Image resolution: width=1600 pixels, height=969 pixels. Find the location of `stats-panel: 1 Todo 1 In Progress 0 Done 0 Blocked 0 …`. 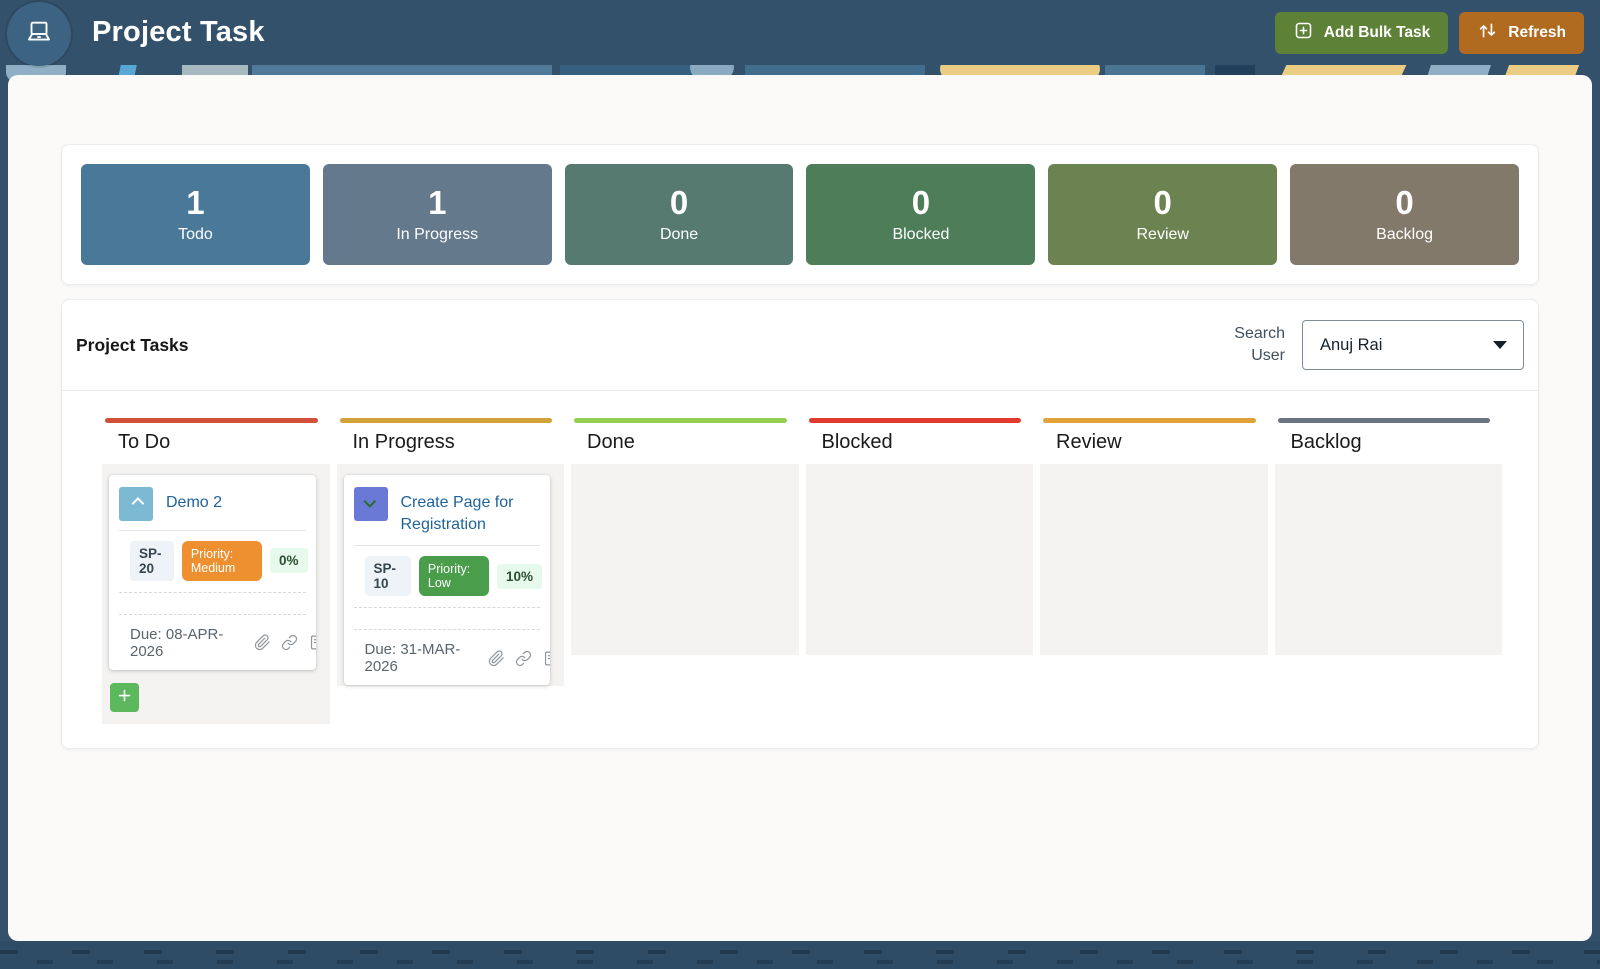

stats-panel: 1 Todo 1 In Progress 0 Done 0 Blocked 0 … is located at coordinates (800, 214).